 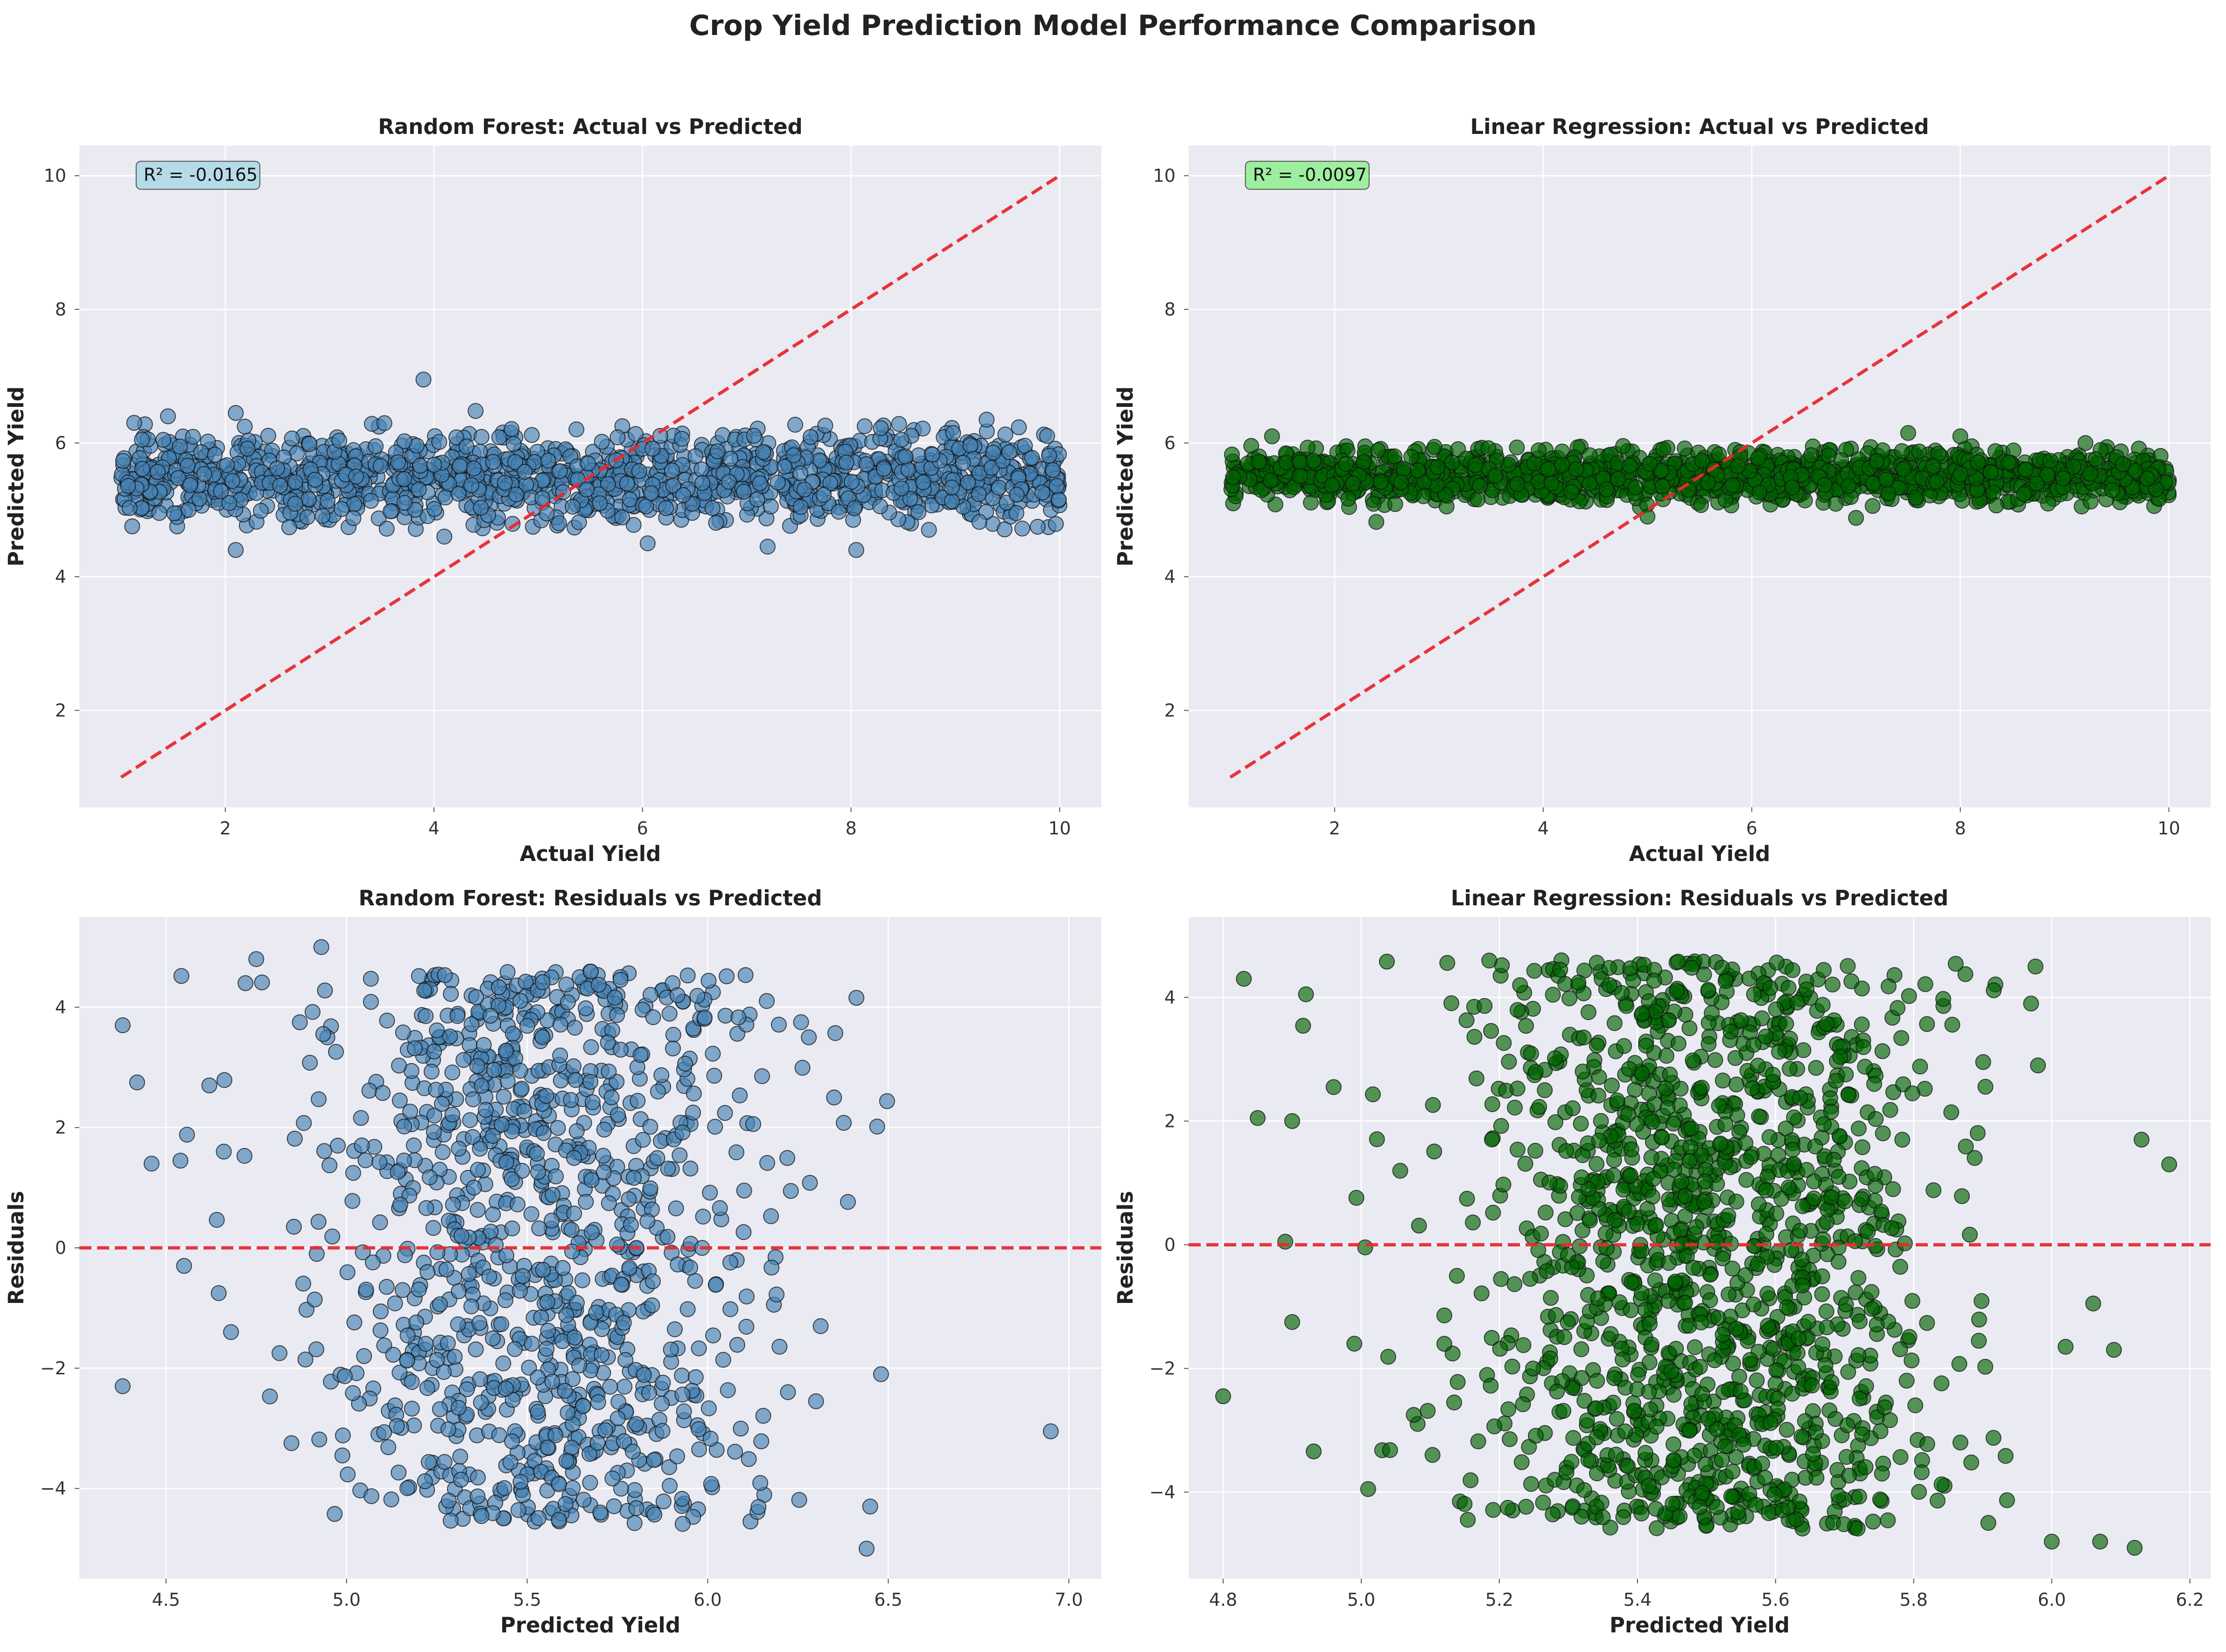 I want to click on r2-annotation-box, so click(x=1307, y=175).